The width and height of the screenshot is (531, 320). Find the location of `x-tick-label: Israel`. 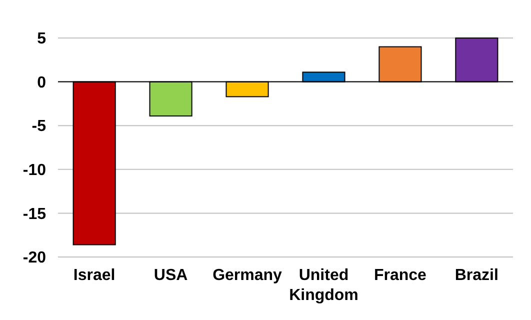

x-tick-label: Israel is located at coordinates (94, 275).